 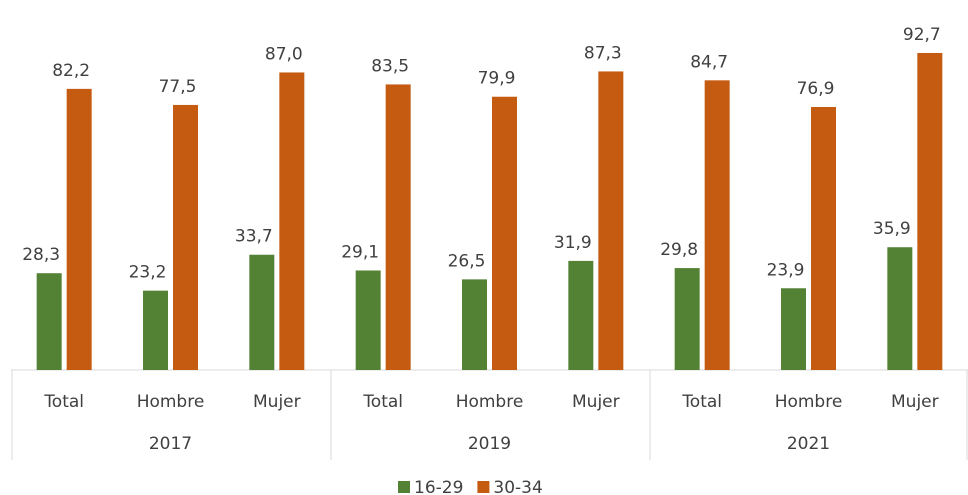 I want to click on legend-label: 16-29, so click(x=438, y=486).